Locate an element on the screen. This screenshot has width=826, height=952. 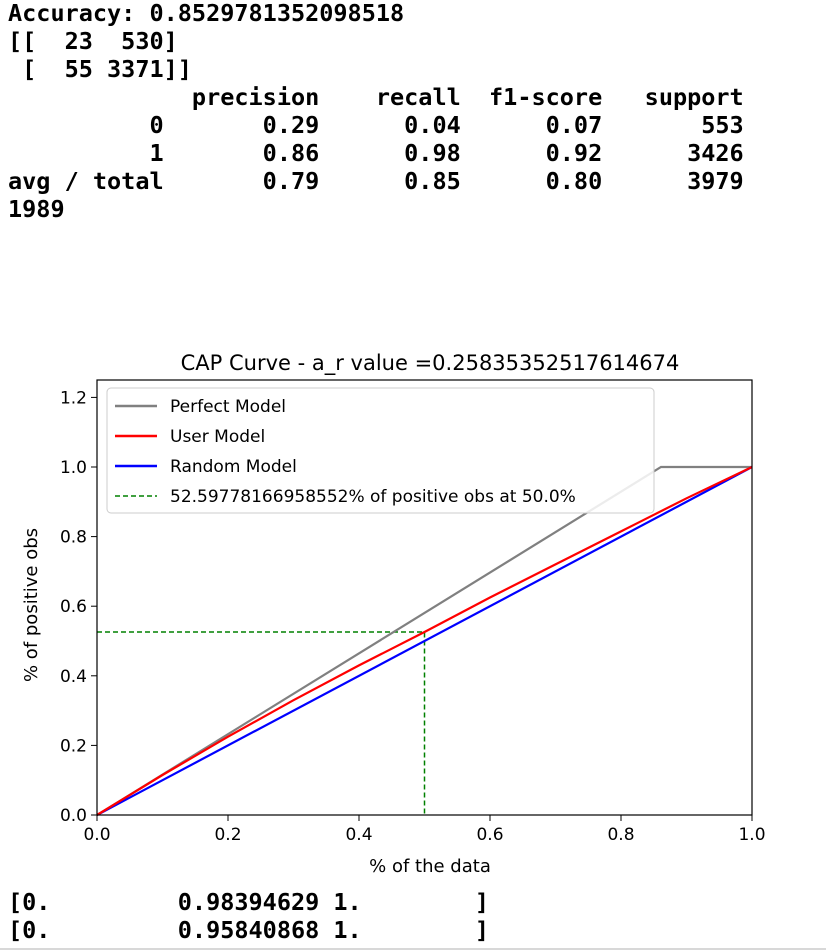
x-tick-label: 0.6 is located at coordinates (489, 835).